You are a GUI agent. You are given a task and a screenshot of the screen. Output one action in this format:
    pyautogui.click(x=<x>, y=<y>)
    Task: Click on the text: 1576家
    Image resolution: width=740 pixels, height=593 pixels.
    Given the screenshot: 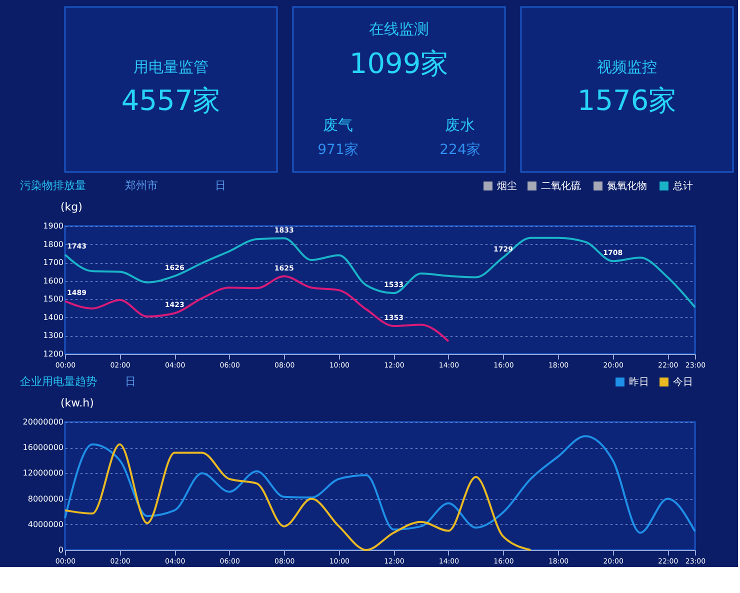 What is the action you would take?
    pyautogui.click(x=627, y=100)
    